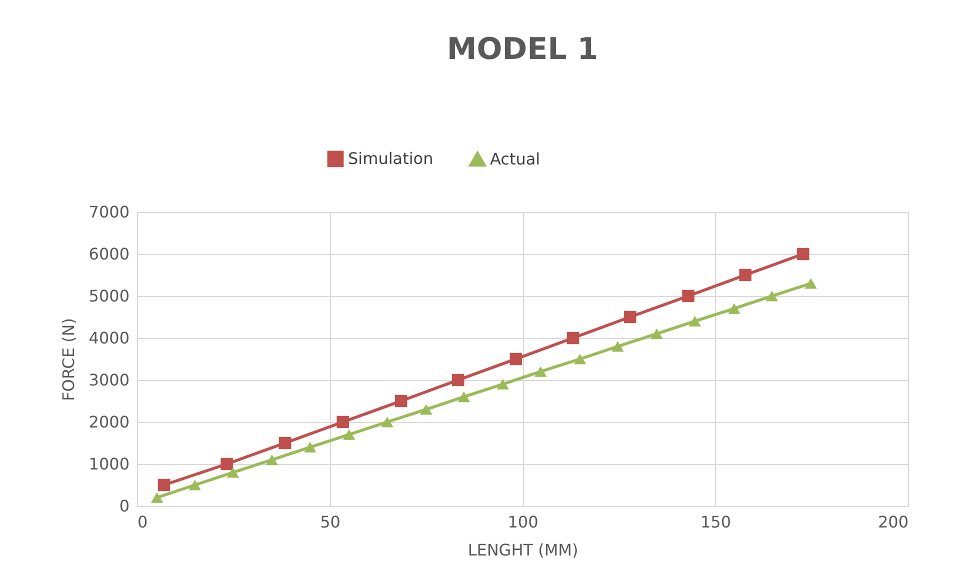 The image size is (959, 579). I want to click on y-tick-label: 2000, so click(109, 422).